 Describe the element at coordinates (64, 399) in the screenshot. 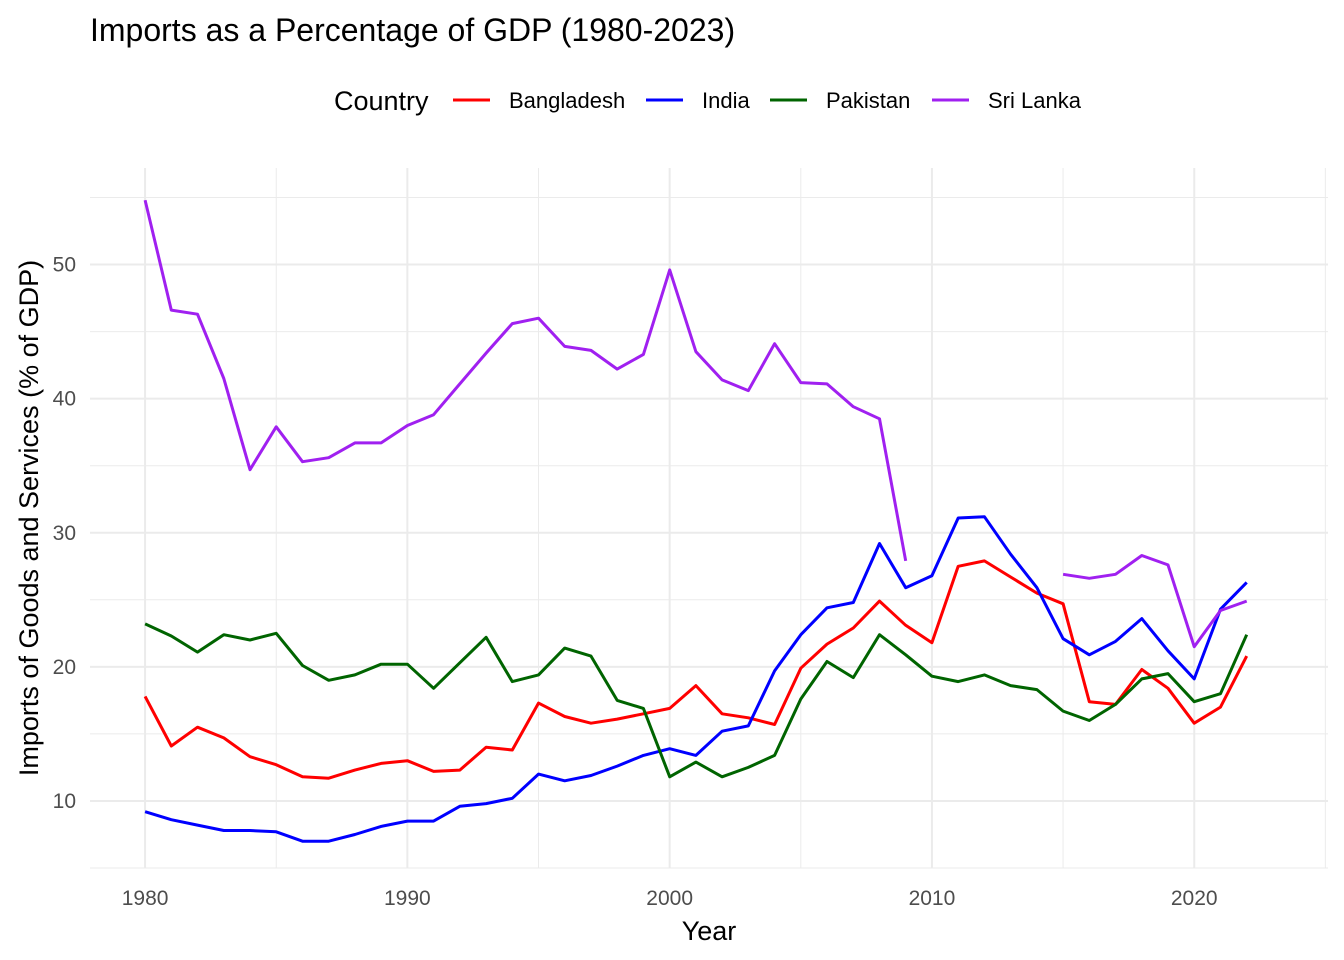

I see `y-tick-label: 40` at that location.